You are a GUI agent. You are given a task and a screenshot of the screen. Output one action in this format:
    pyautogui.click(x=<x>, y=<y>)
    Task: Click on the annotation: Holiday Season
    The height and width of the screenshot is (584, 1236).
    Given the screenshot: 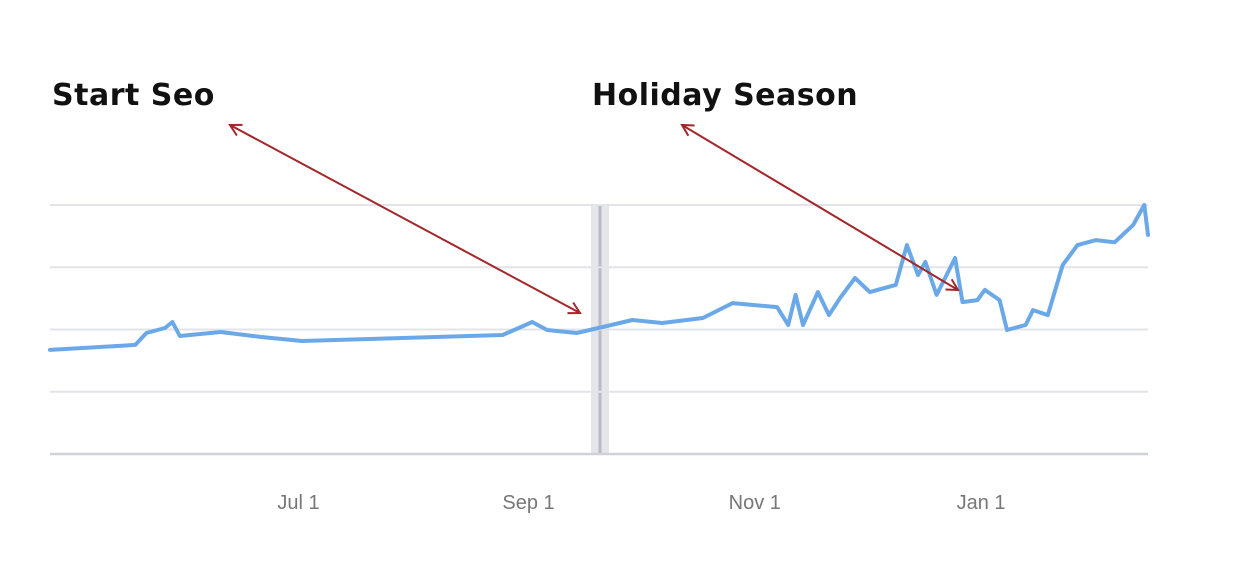 What is the action you would take?
    pyautogui.click(x=725, y=95)
    